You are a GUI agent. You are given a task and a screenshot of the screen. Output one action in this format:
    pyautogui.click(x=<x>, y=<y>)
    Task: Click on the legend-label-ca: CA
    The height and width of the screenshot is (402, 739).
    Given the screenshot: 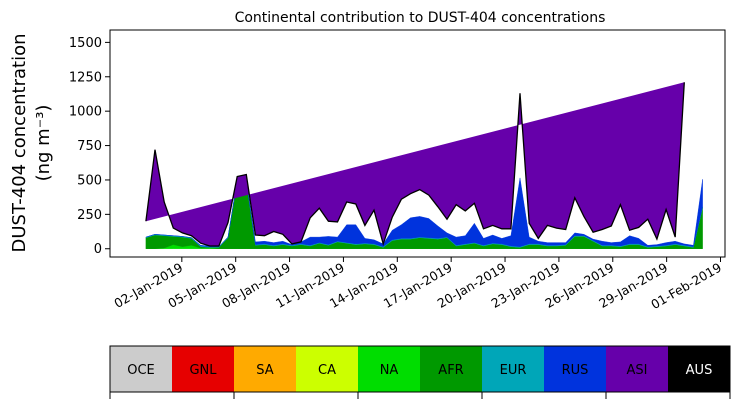 What is the action you would take?
    pyautogui.click(x=327, y=370)
    